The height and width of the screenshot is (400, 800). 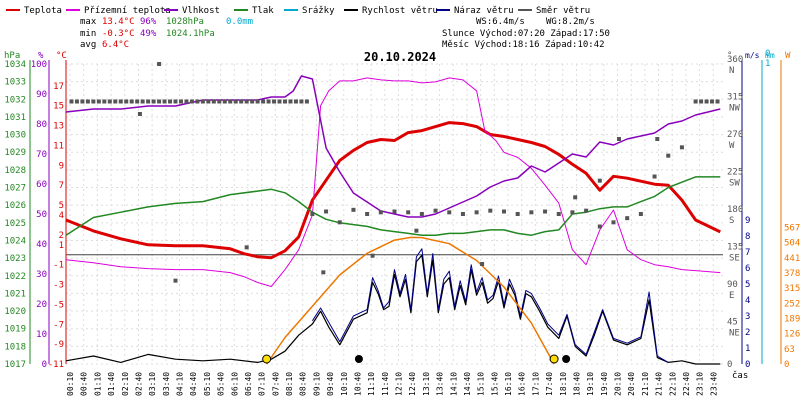 I want to click on wind-dir-tick-label: 360, so click(x=735, y=60).